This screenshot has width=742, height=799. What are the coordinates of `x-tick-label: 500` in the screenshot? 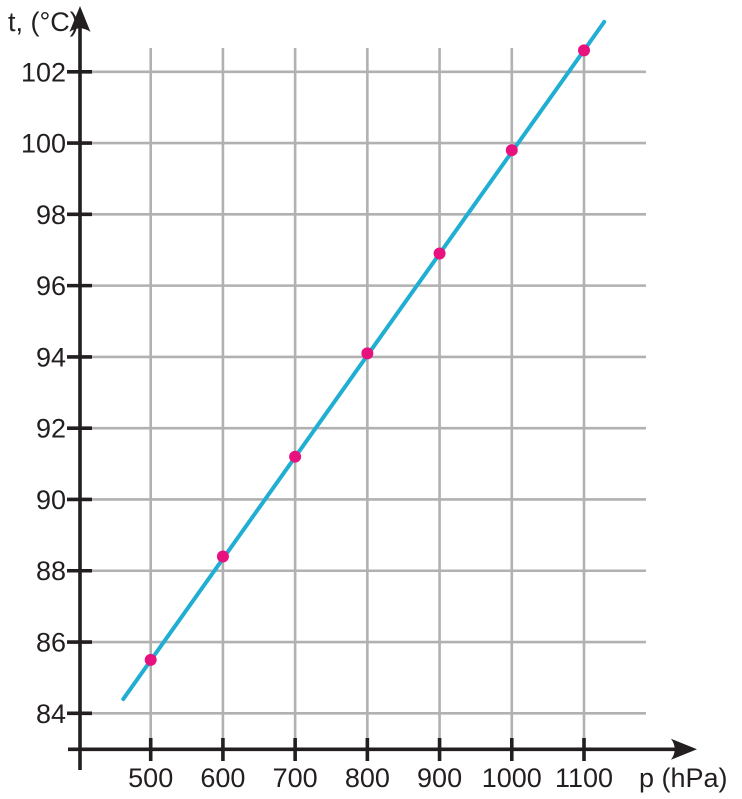 It's located at (150, 778).